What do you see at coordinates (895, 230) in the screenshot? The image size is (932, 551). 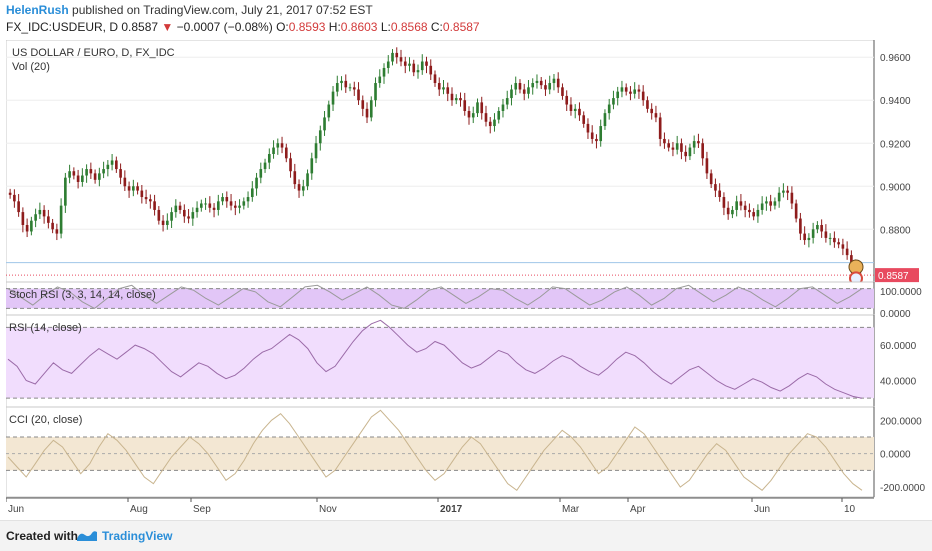 I see `y-tick-label: 0.8800` at bounding box center [895, 230].